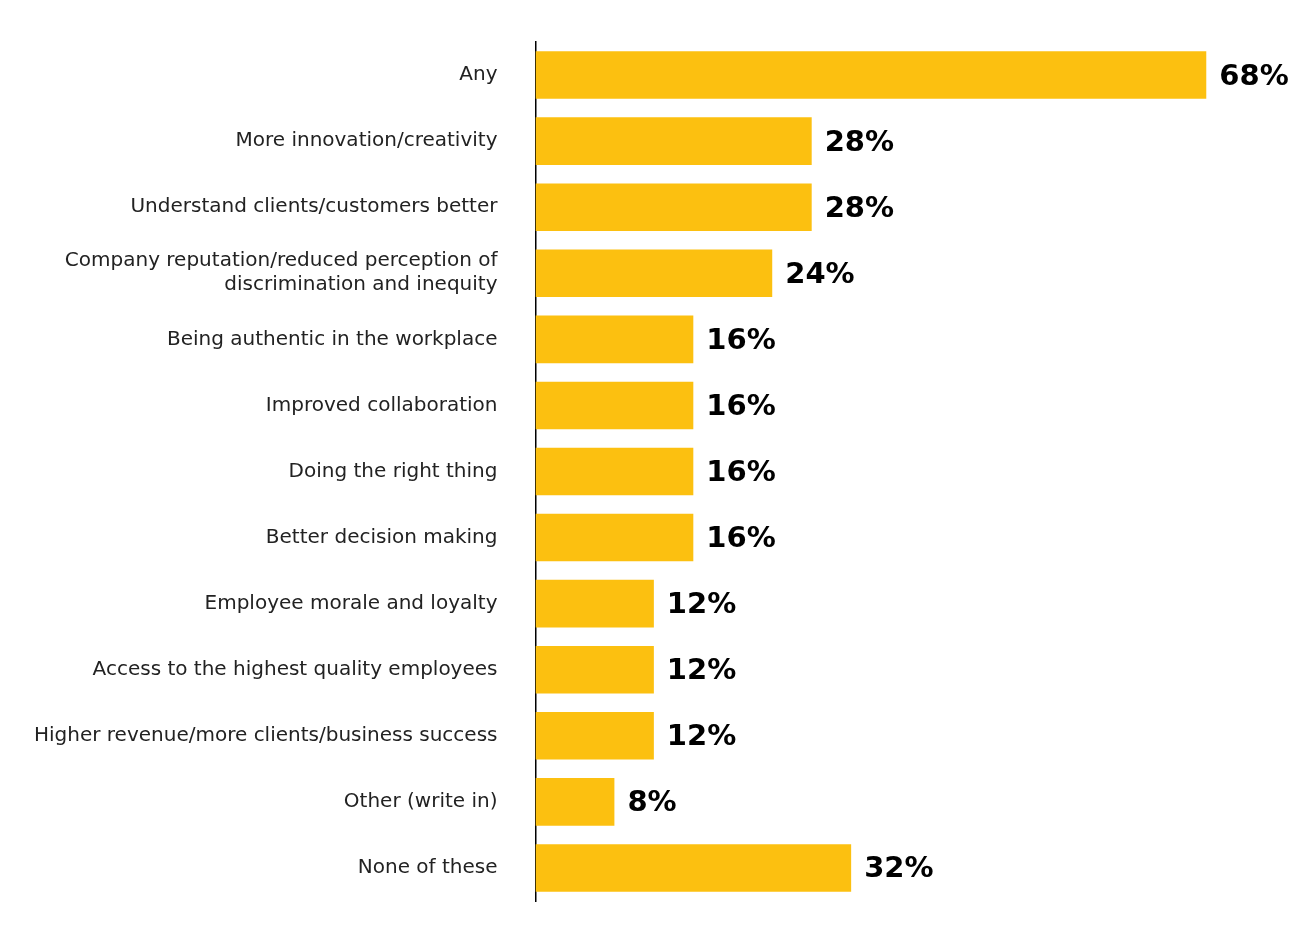  Describe the element at coordinates (899, 867) in the screenshot. I see `data-label: 32%` at that location.